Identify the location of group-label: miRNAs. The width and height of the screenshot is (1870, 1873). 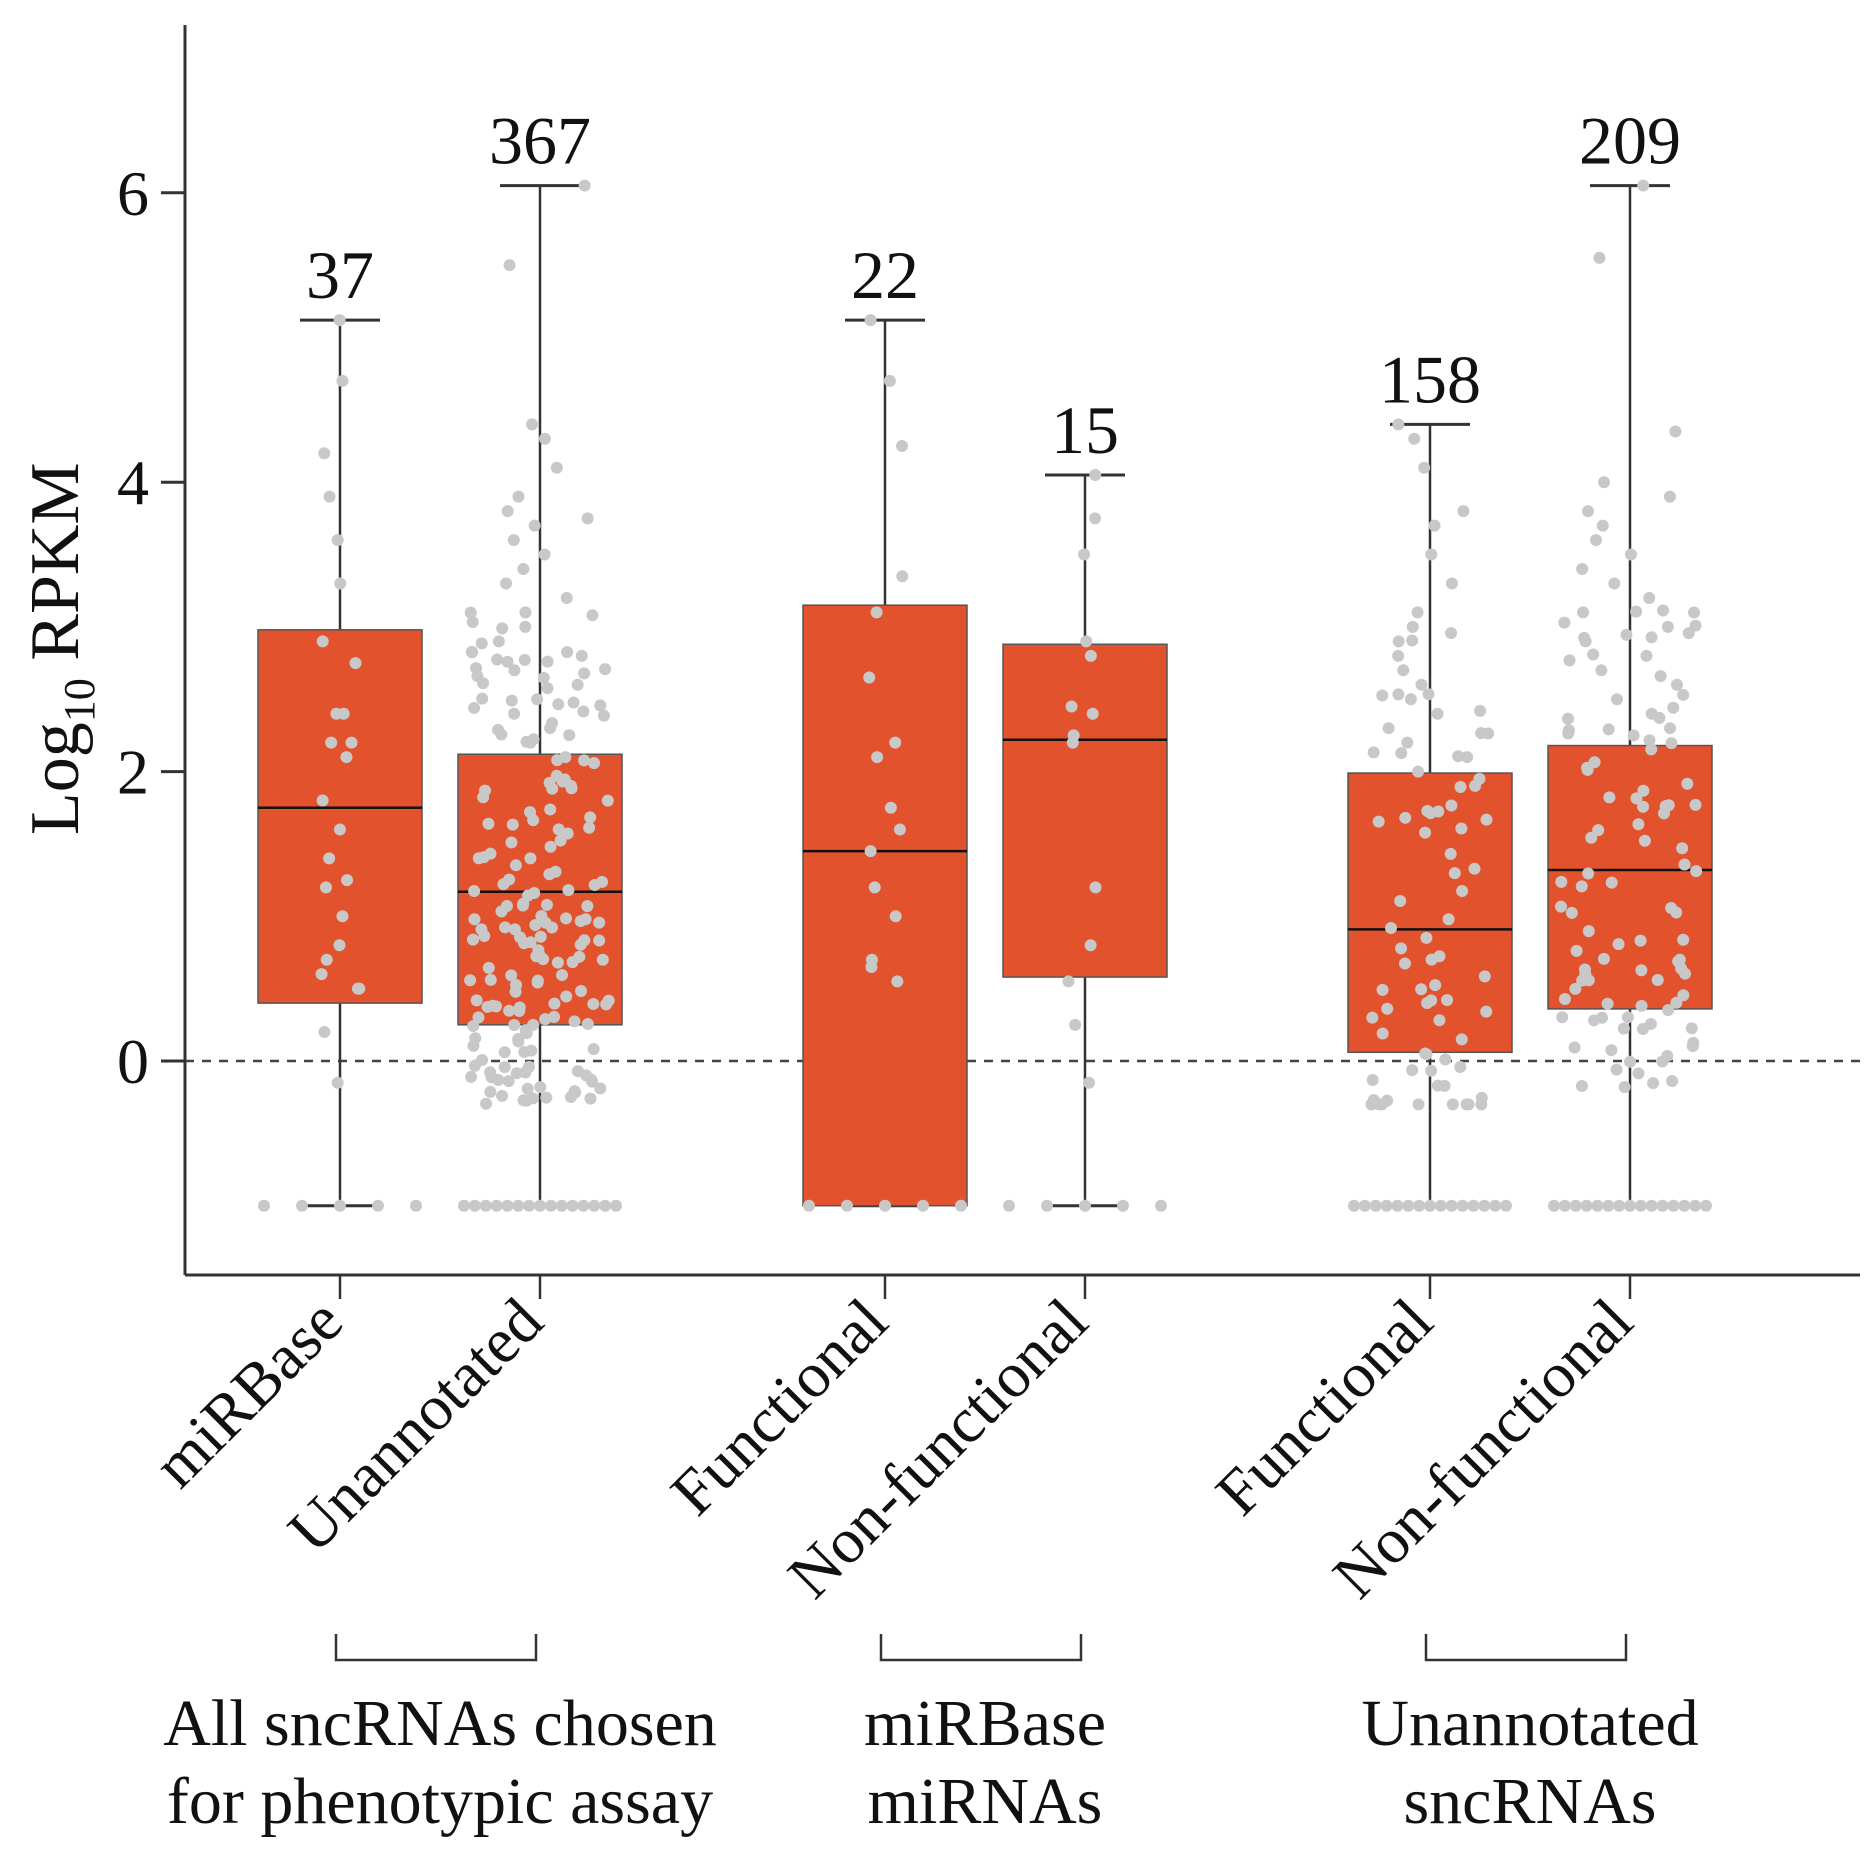
(985, 1801).